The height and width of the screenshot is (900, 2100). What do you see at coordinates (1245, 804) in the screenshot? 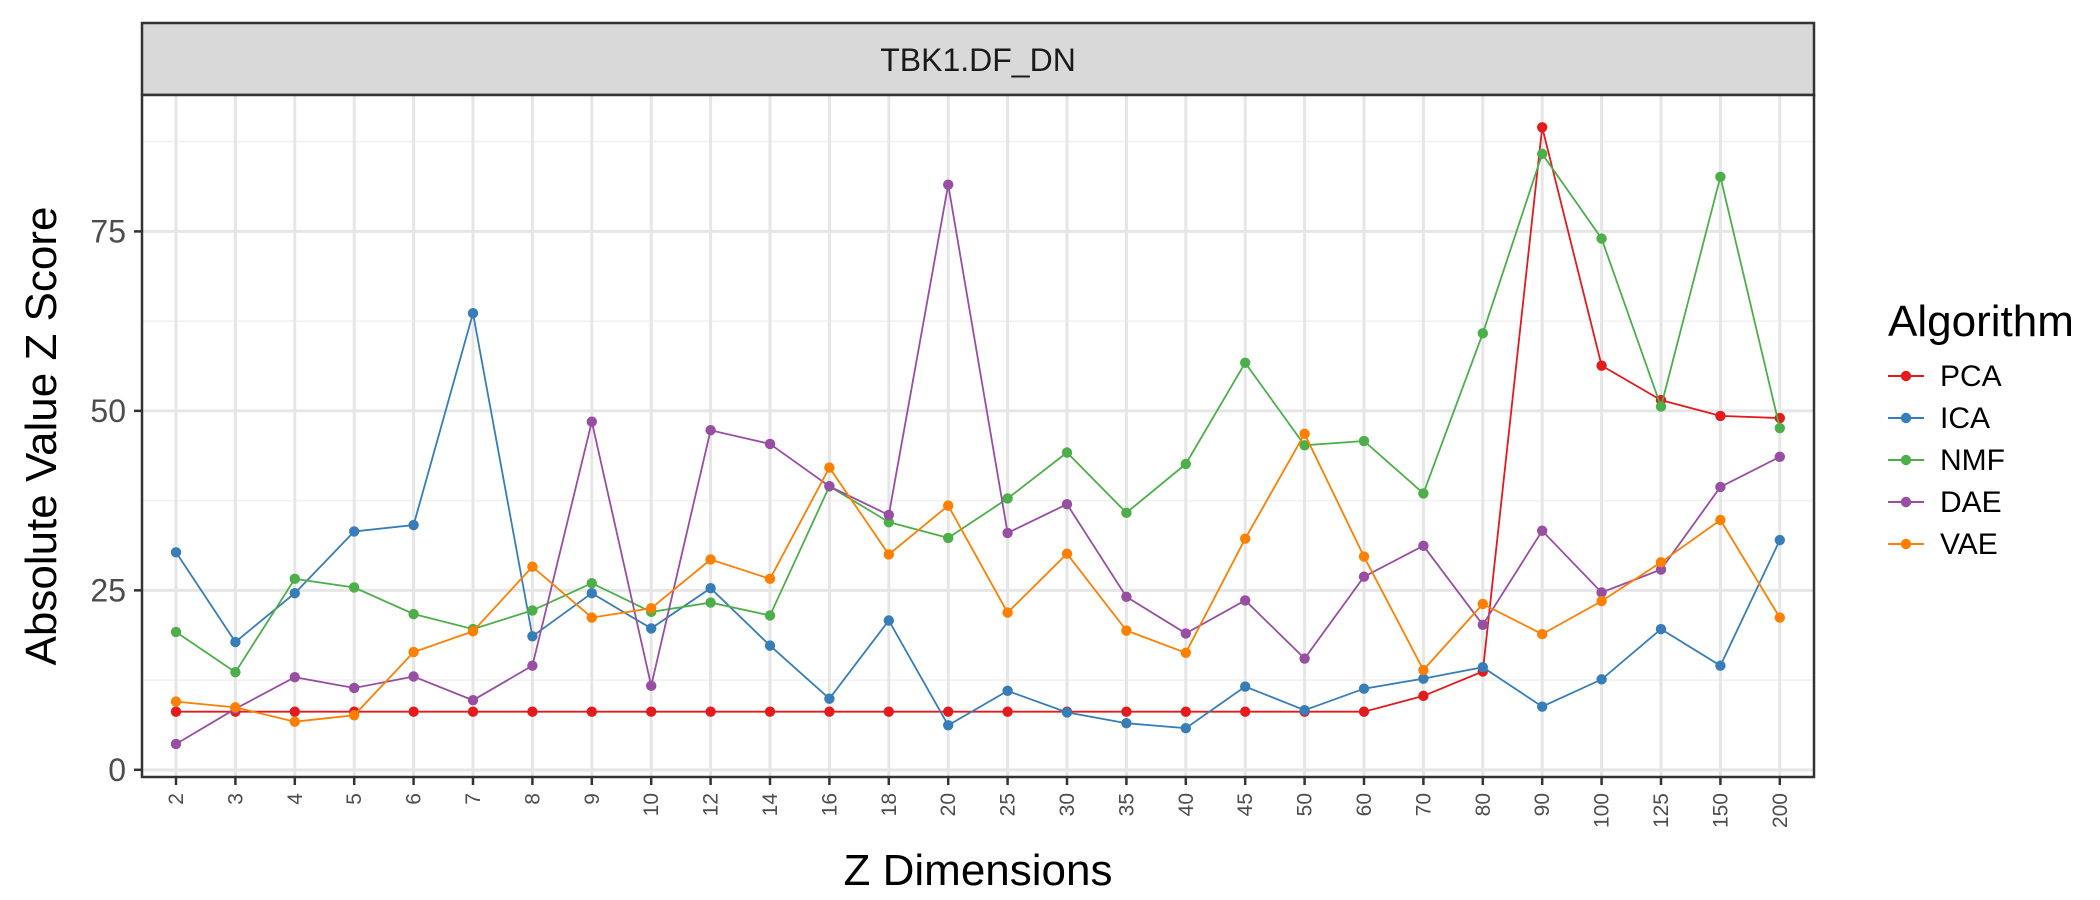
I see `x-tick-label: 45` at bounding box center [1245, 804].